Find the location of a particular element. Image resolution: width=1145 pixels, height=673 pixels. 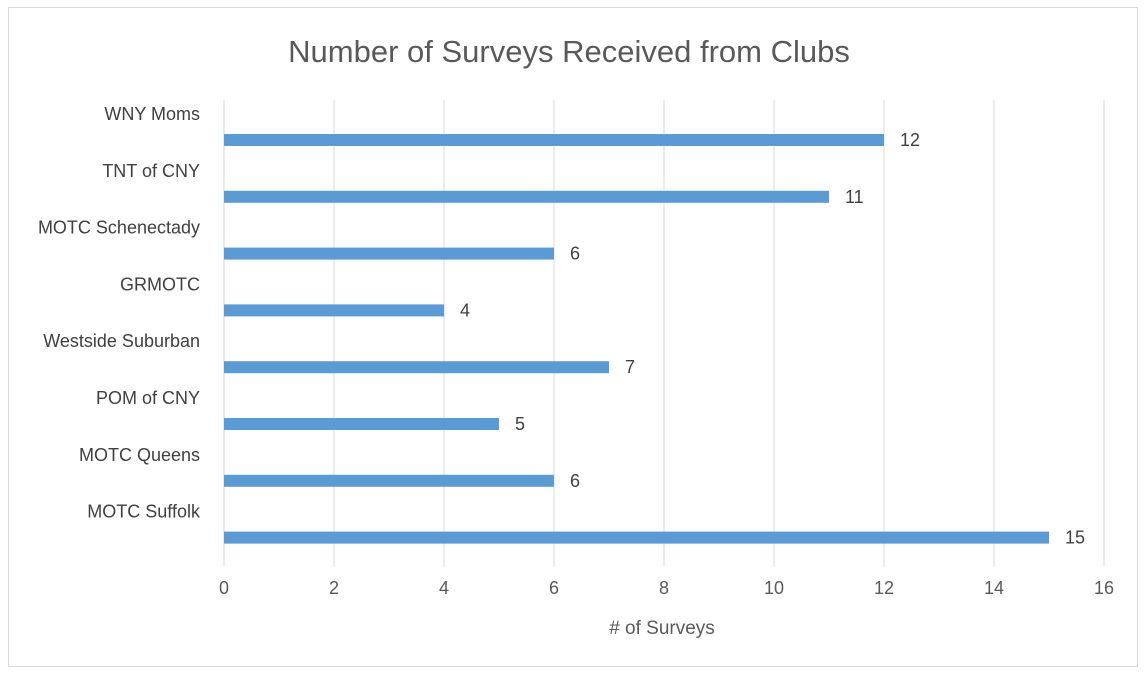

data-label: 4 is located at coordinates (465, 310).